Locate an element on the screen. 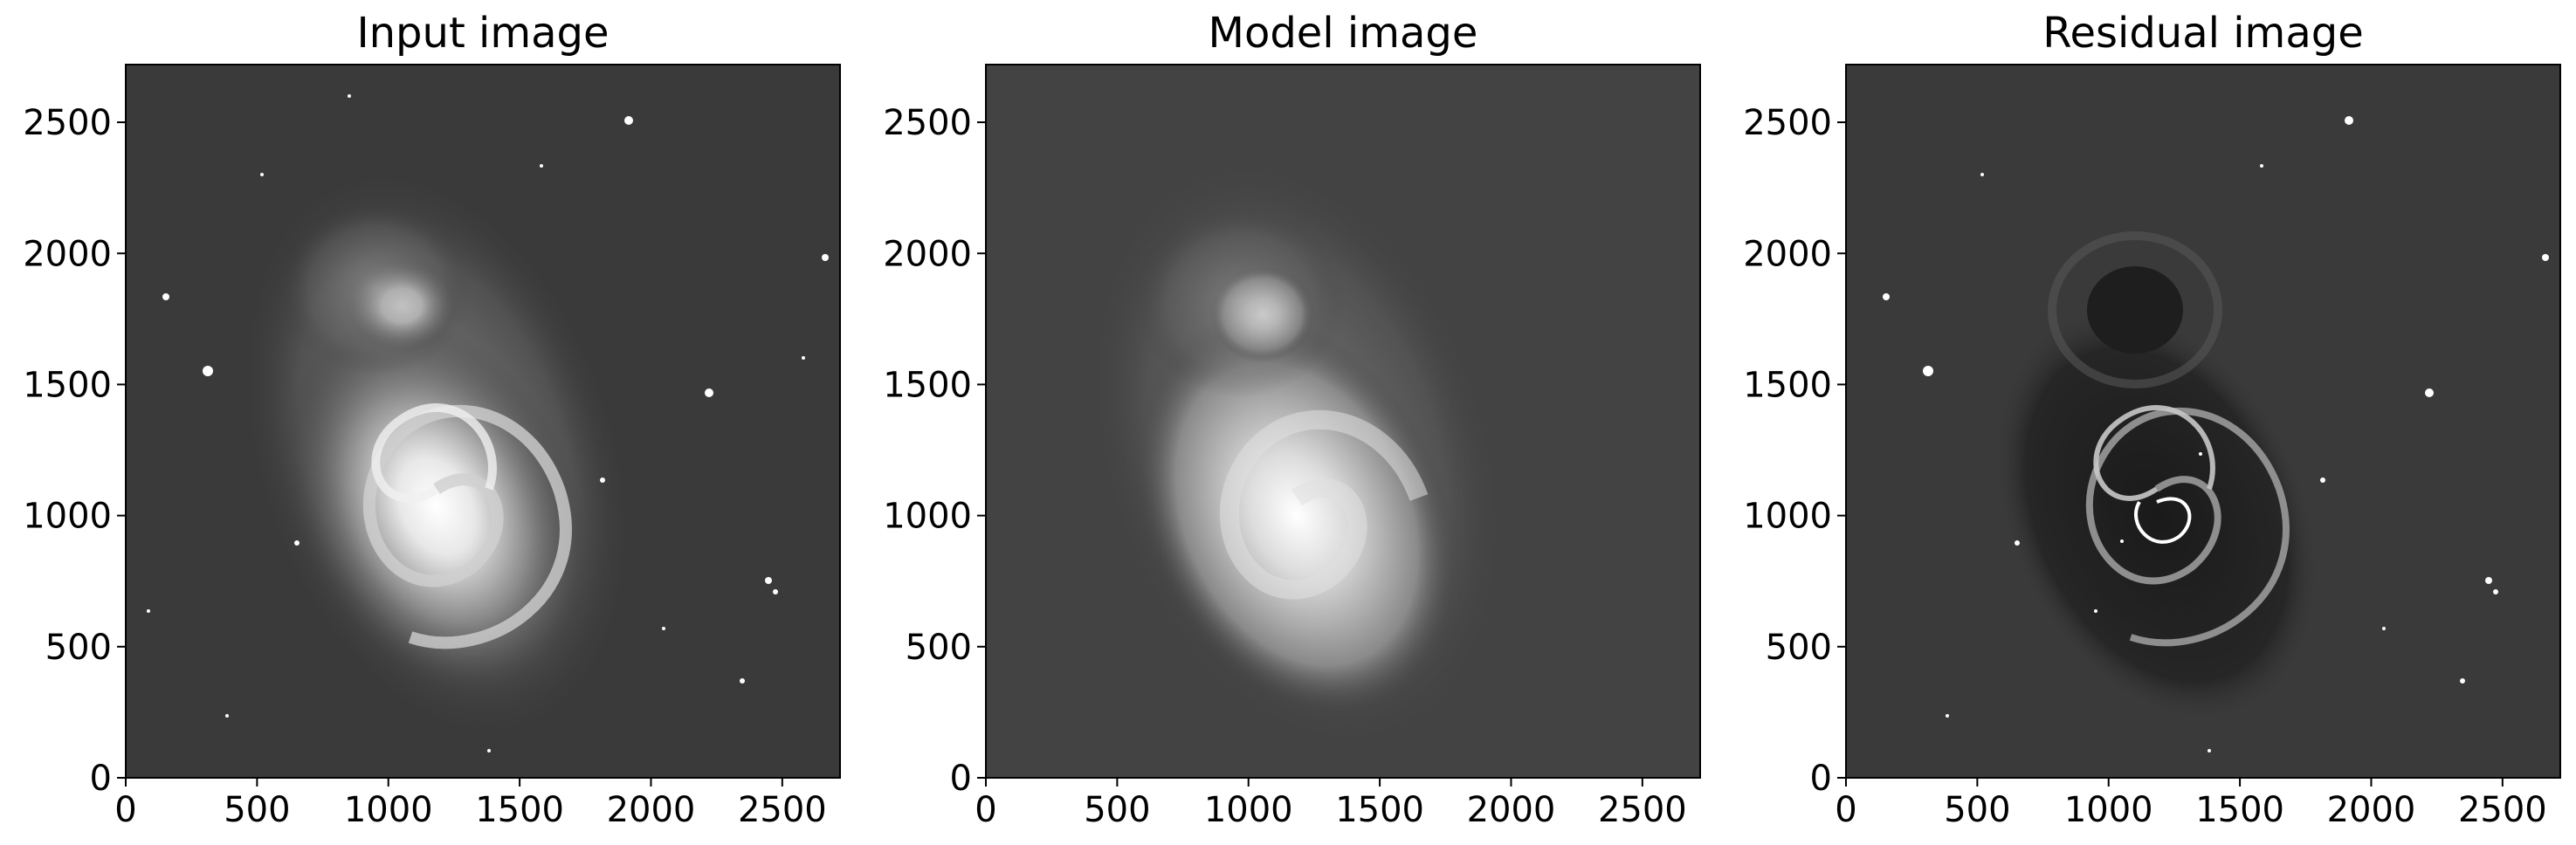  residual-ytick-label-2: 1000 is located at coordinates (1787, 517).